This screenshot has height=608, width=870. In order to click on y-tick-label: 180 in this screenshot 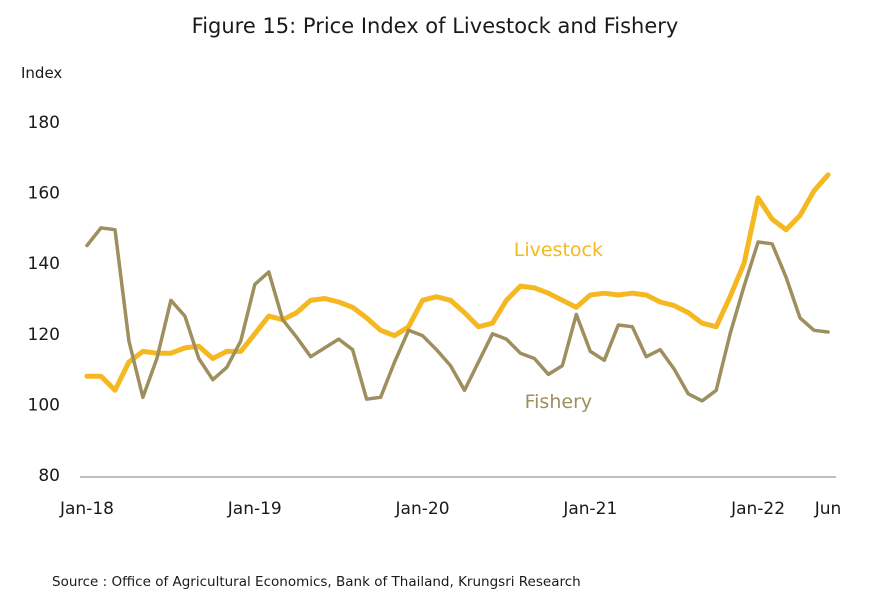, I will do `click(44, 123)`.